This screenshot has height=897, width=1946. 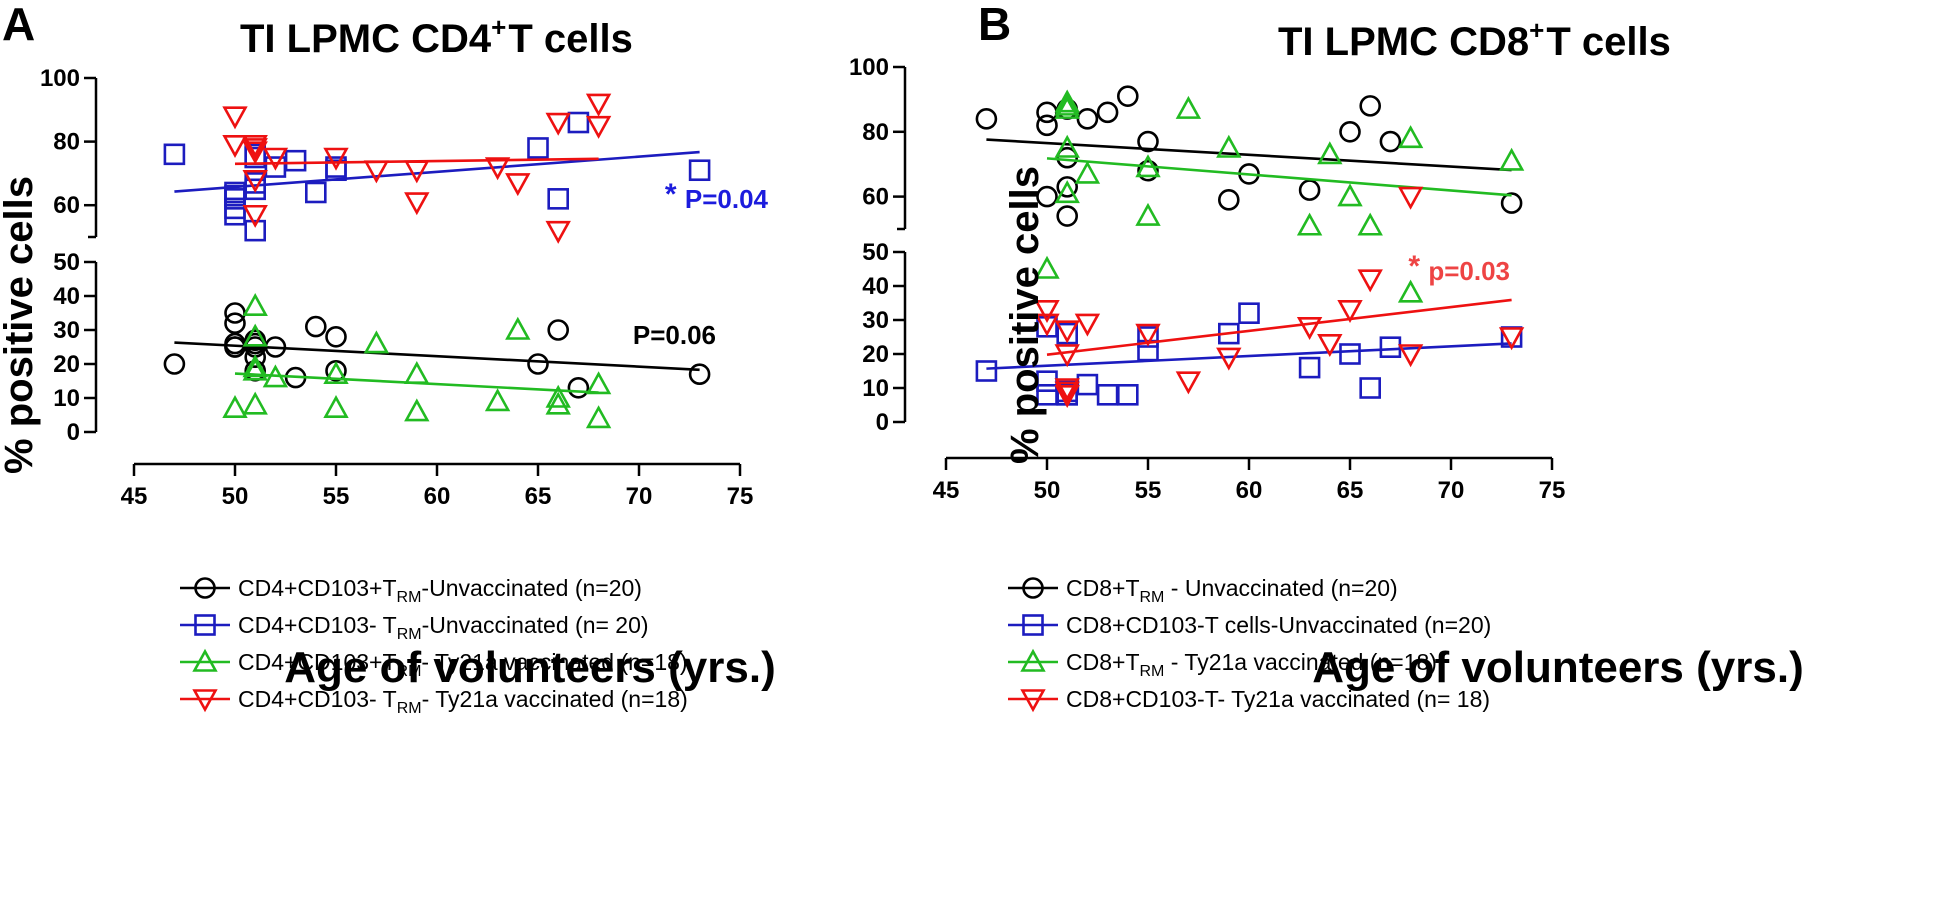 What do you see at coordinates (466, 261) in the screenshot?
I see `panel-a-points: P=0.06 * P=0.04` at bounding box center [466, 261].